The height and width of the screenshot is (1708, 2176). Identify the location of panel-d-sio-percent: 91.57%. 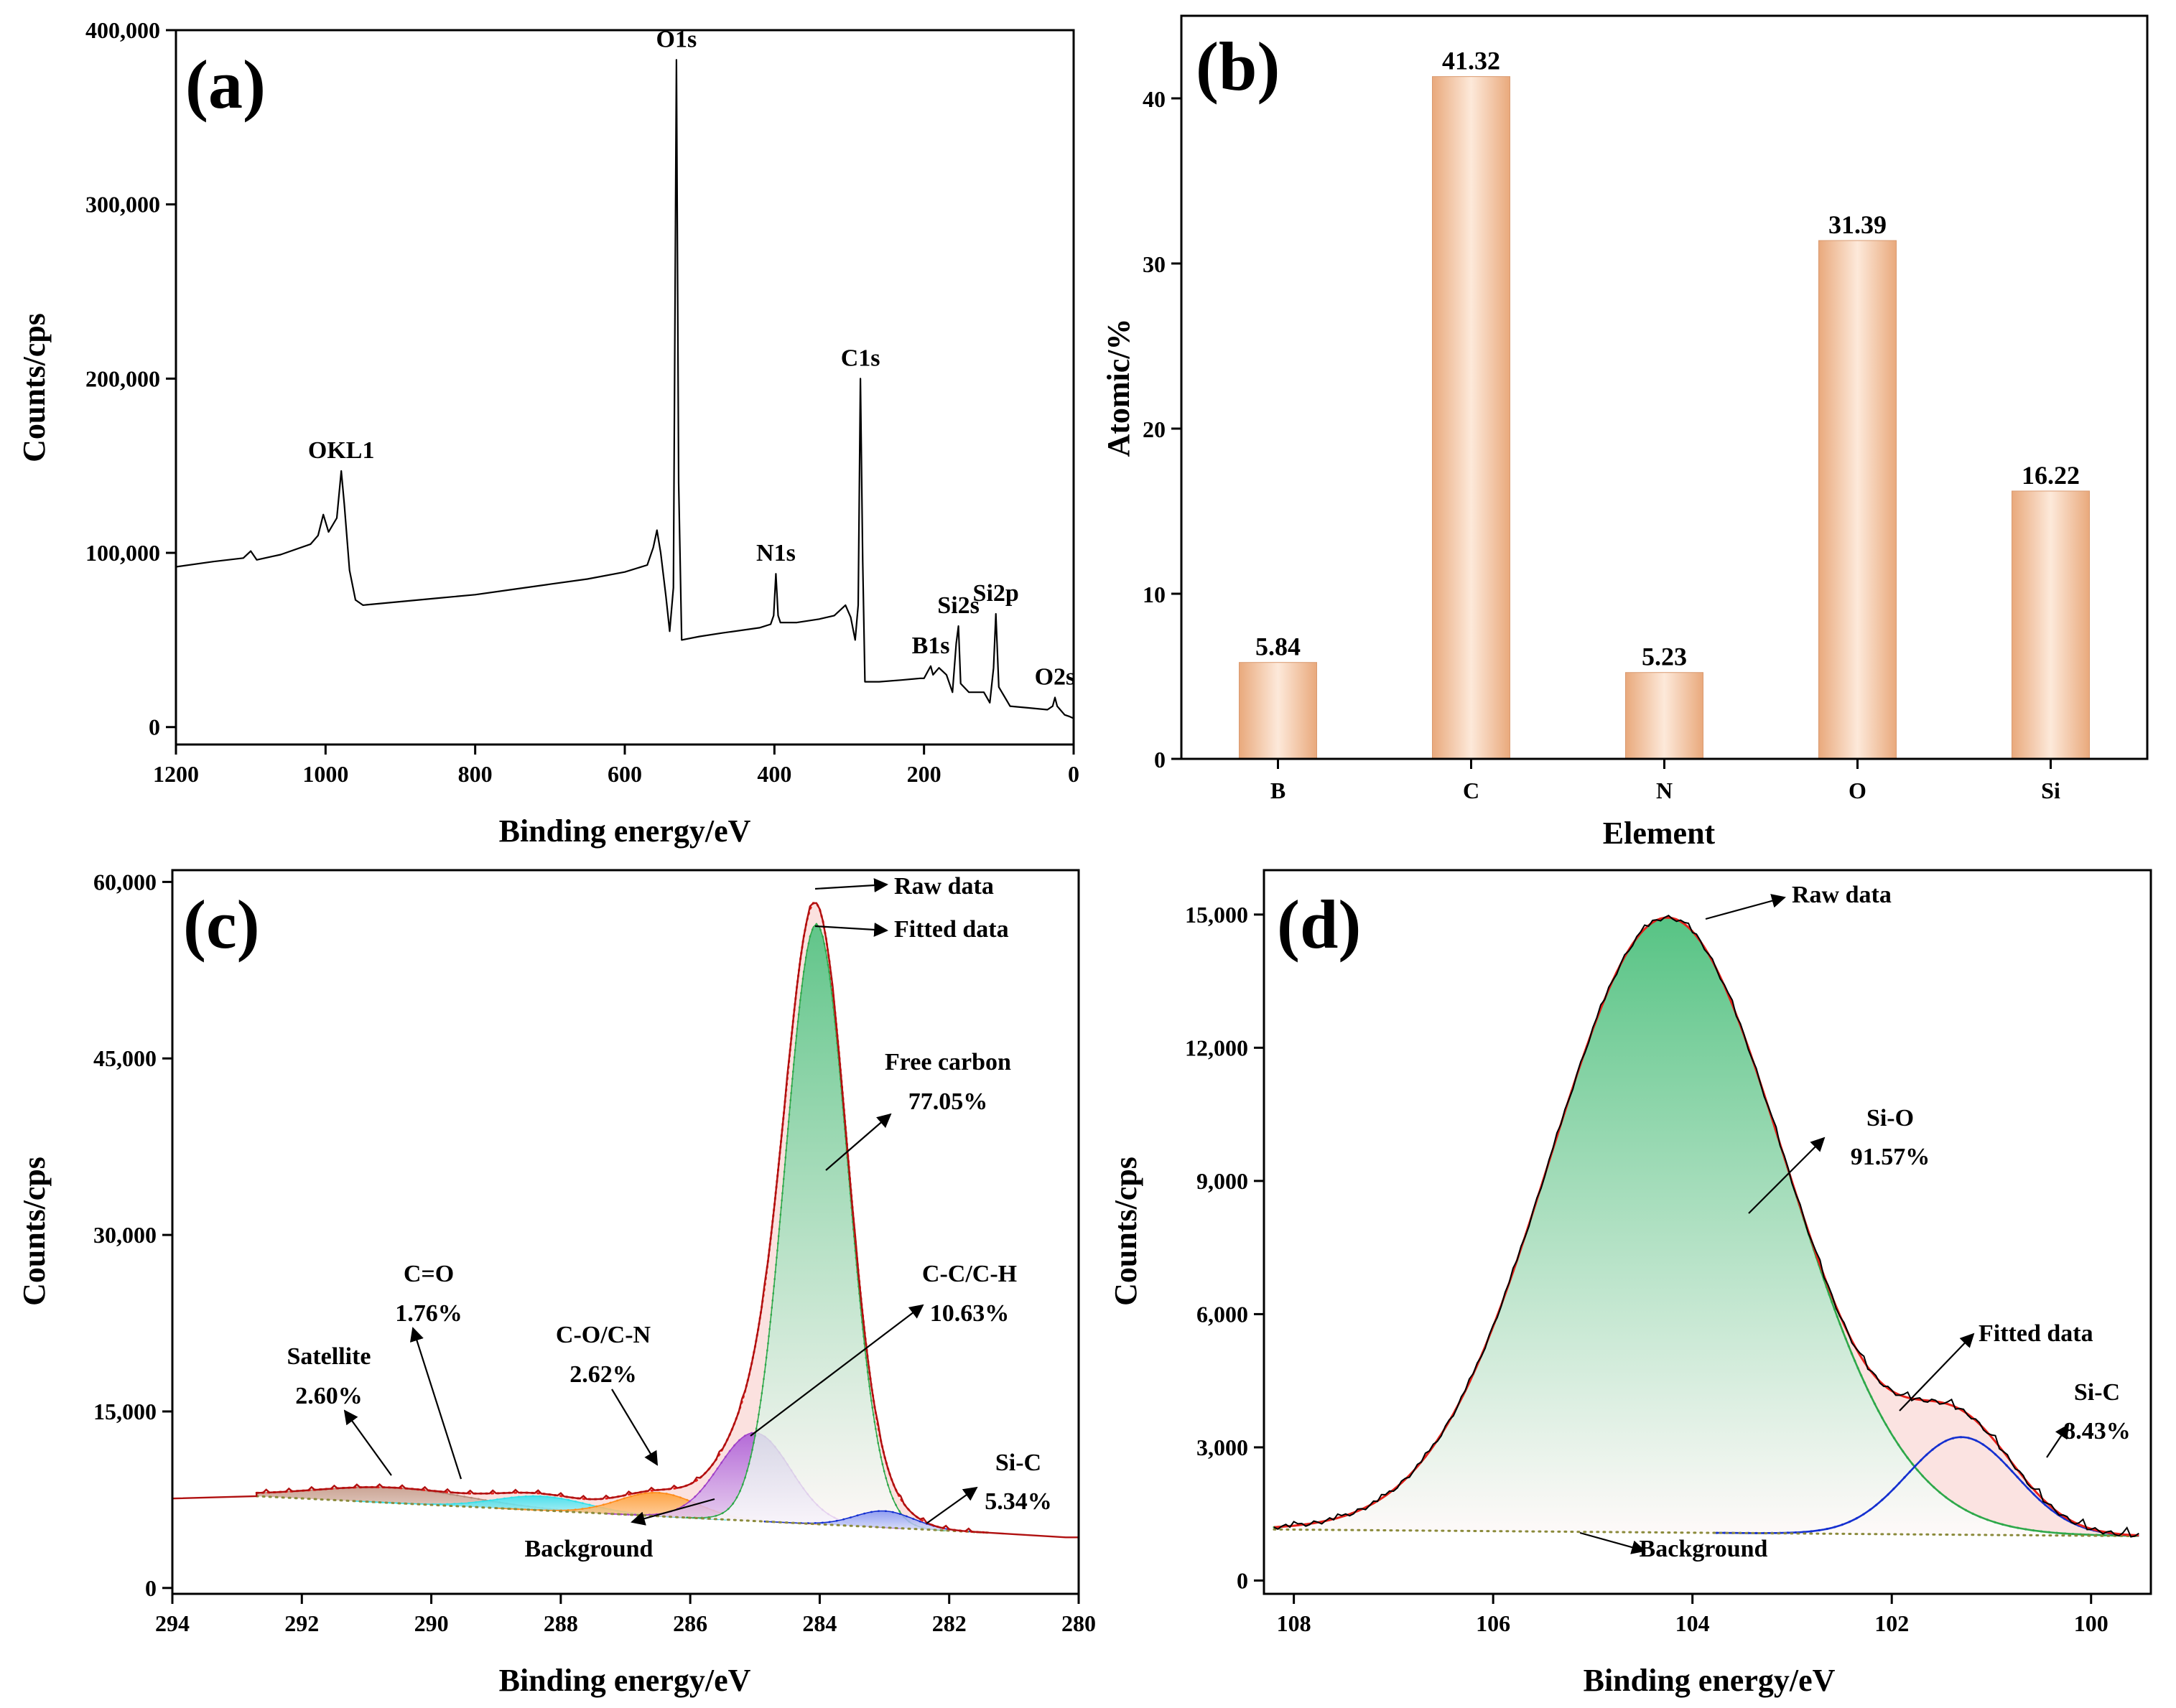
(1891, 1157).